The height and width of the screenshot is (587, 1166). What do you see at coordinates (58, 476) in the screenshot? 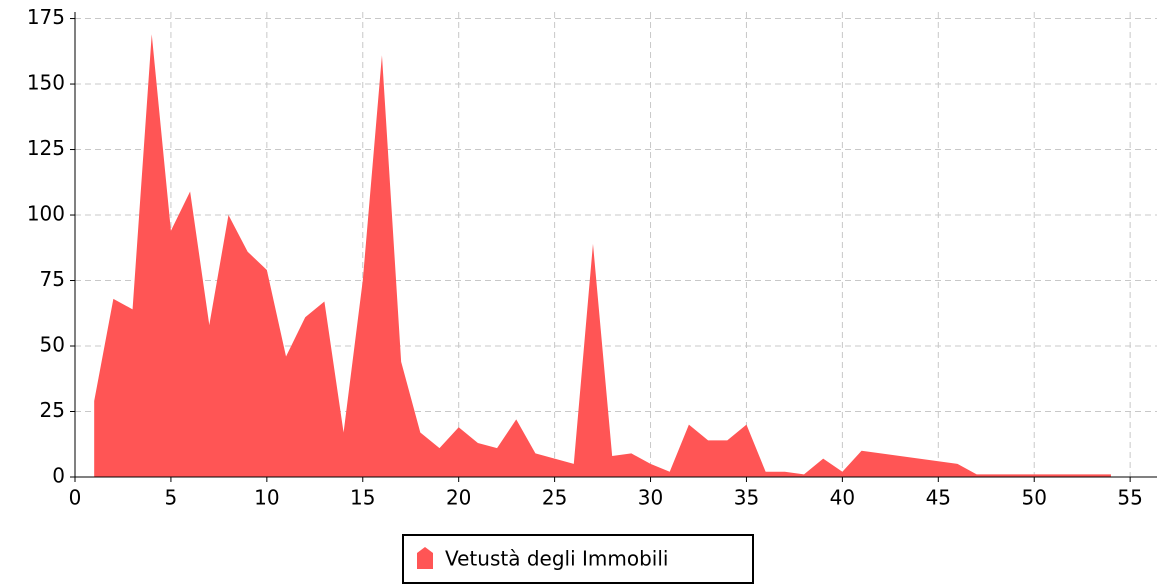
I see `y-tick-label: 0` at bounding box center [58, 476].